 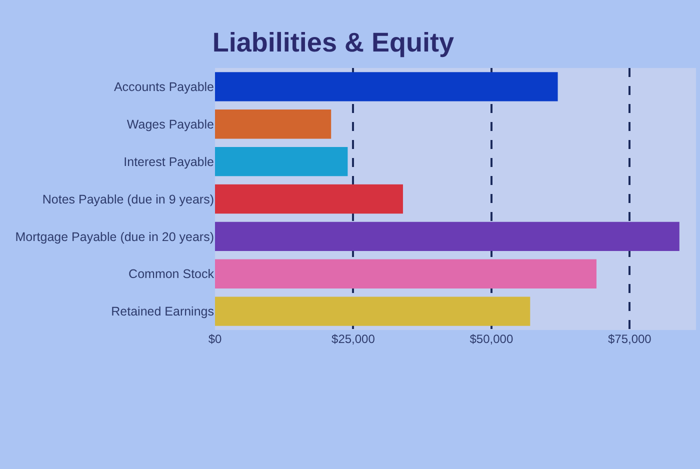 What do you see at coordinates (215, 339) in the screenshot?
I see `x-tick-label: $0` at bounding box center [215, 339].